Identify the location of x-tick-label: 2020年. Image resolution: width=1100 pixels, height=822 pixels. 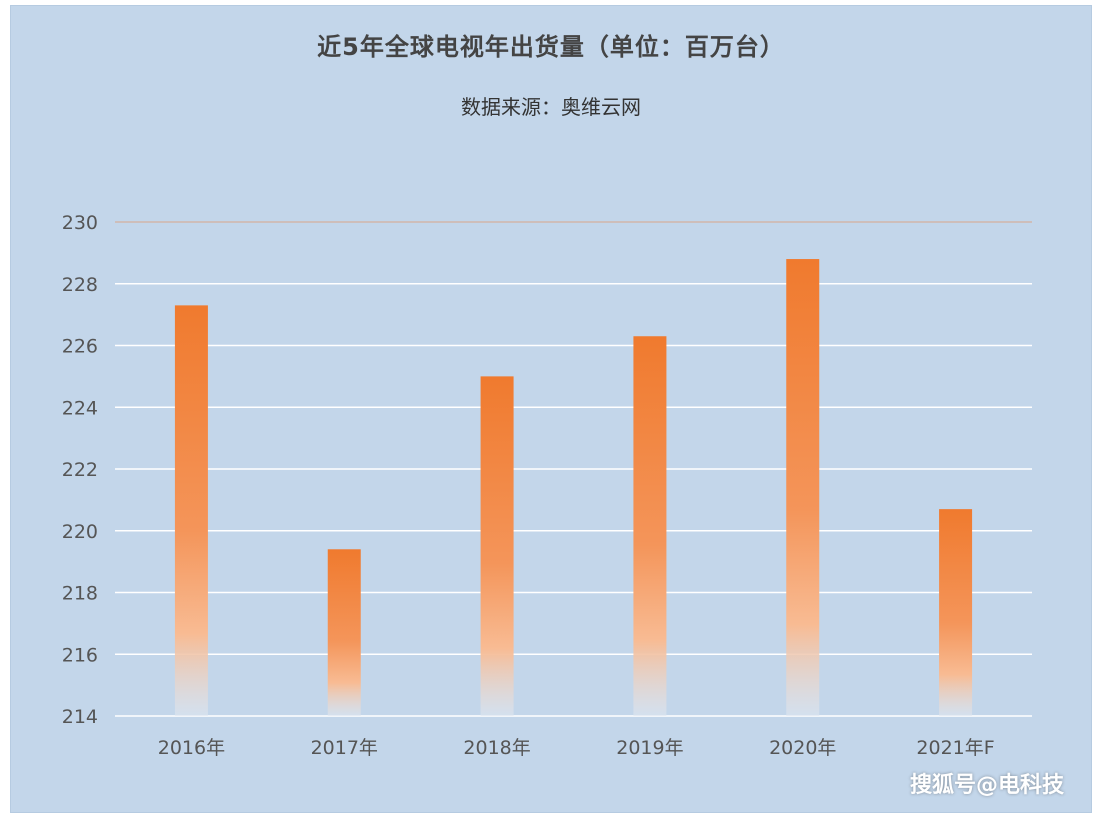
(802, 748).